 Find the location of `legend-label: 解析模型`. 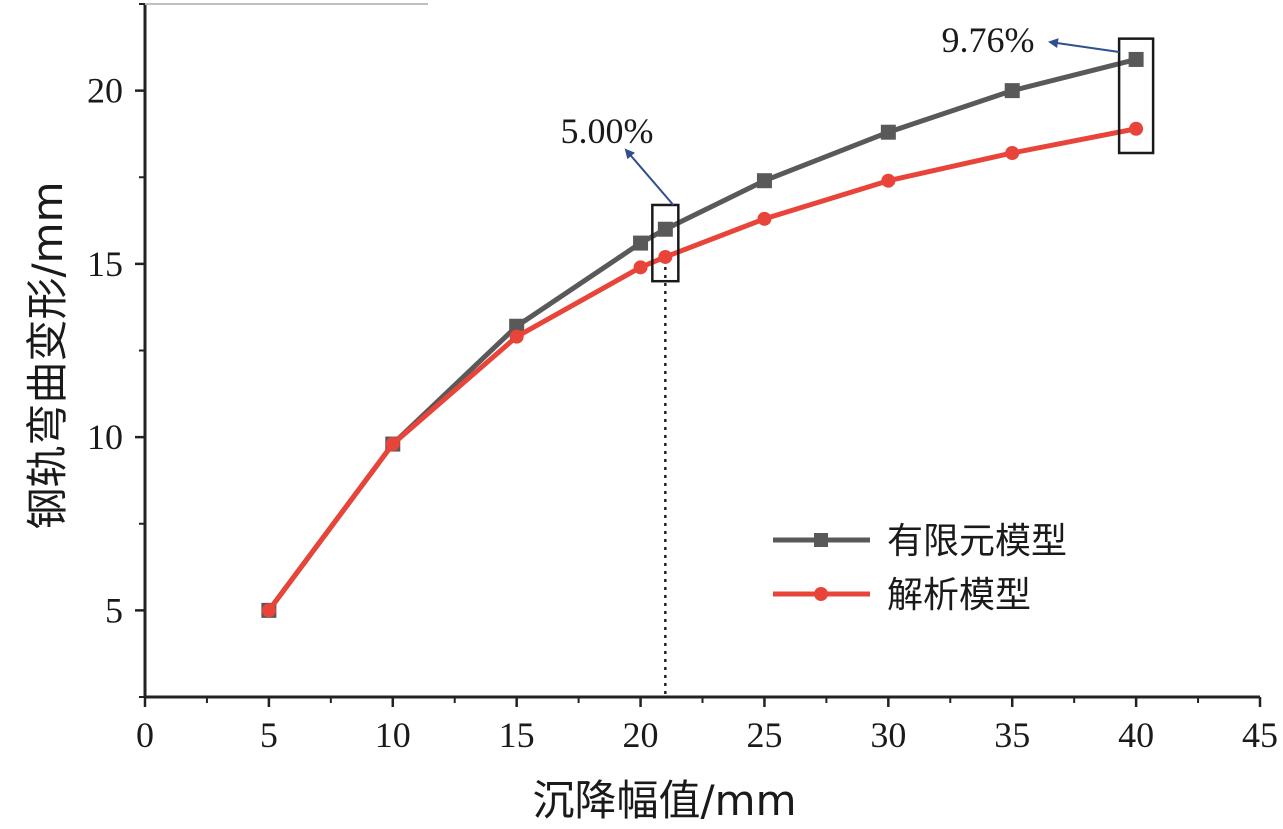

legend-label: 解析模型 is located at coordinates (959, 595).